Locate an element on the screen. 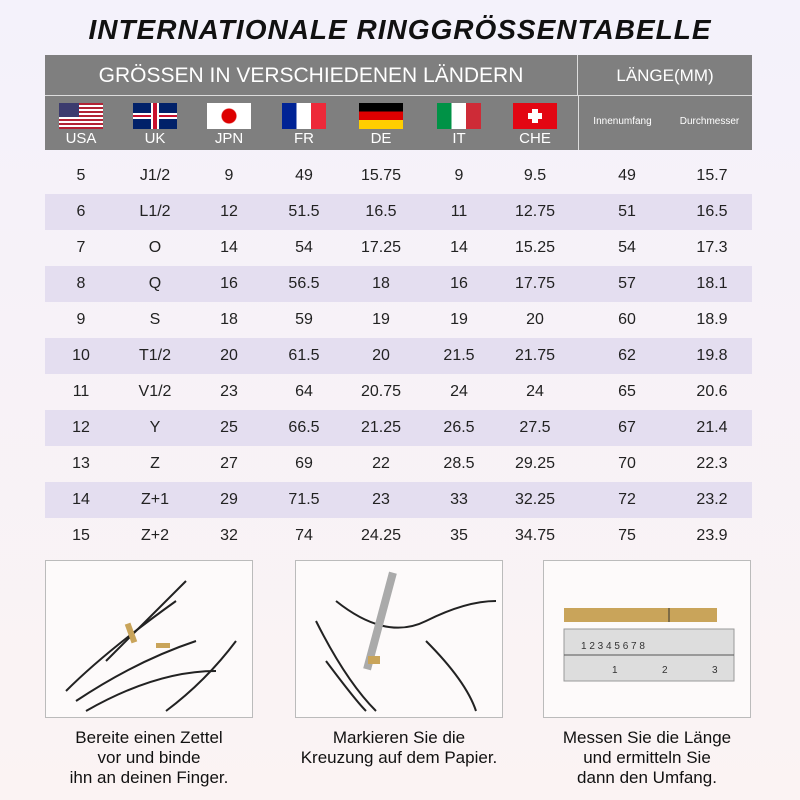 The image size is (800, 800). table-cell: 15 is located at coordinates (81, 535).